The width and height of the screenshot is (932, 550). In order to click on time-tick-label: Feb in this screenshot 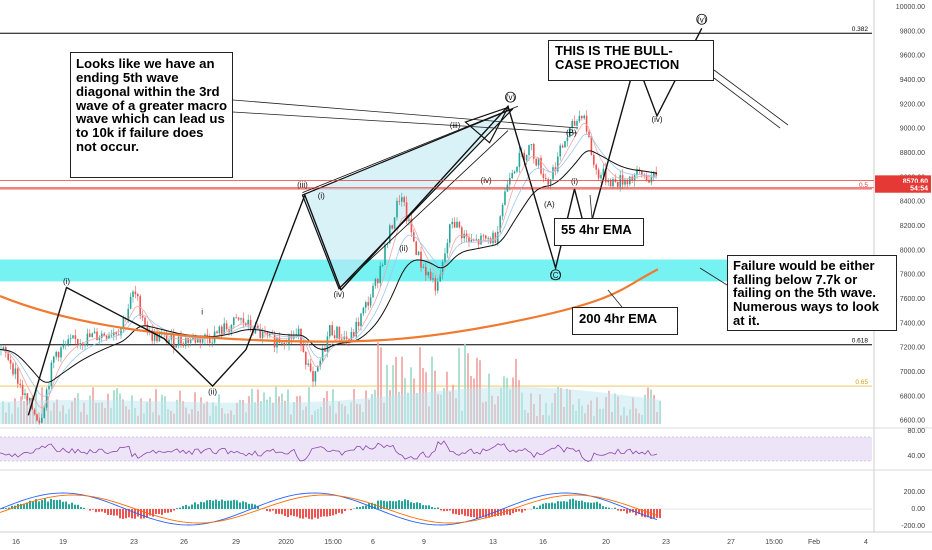, I will do `click(814, 542)`.